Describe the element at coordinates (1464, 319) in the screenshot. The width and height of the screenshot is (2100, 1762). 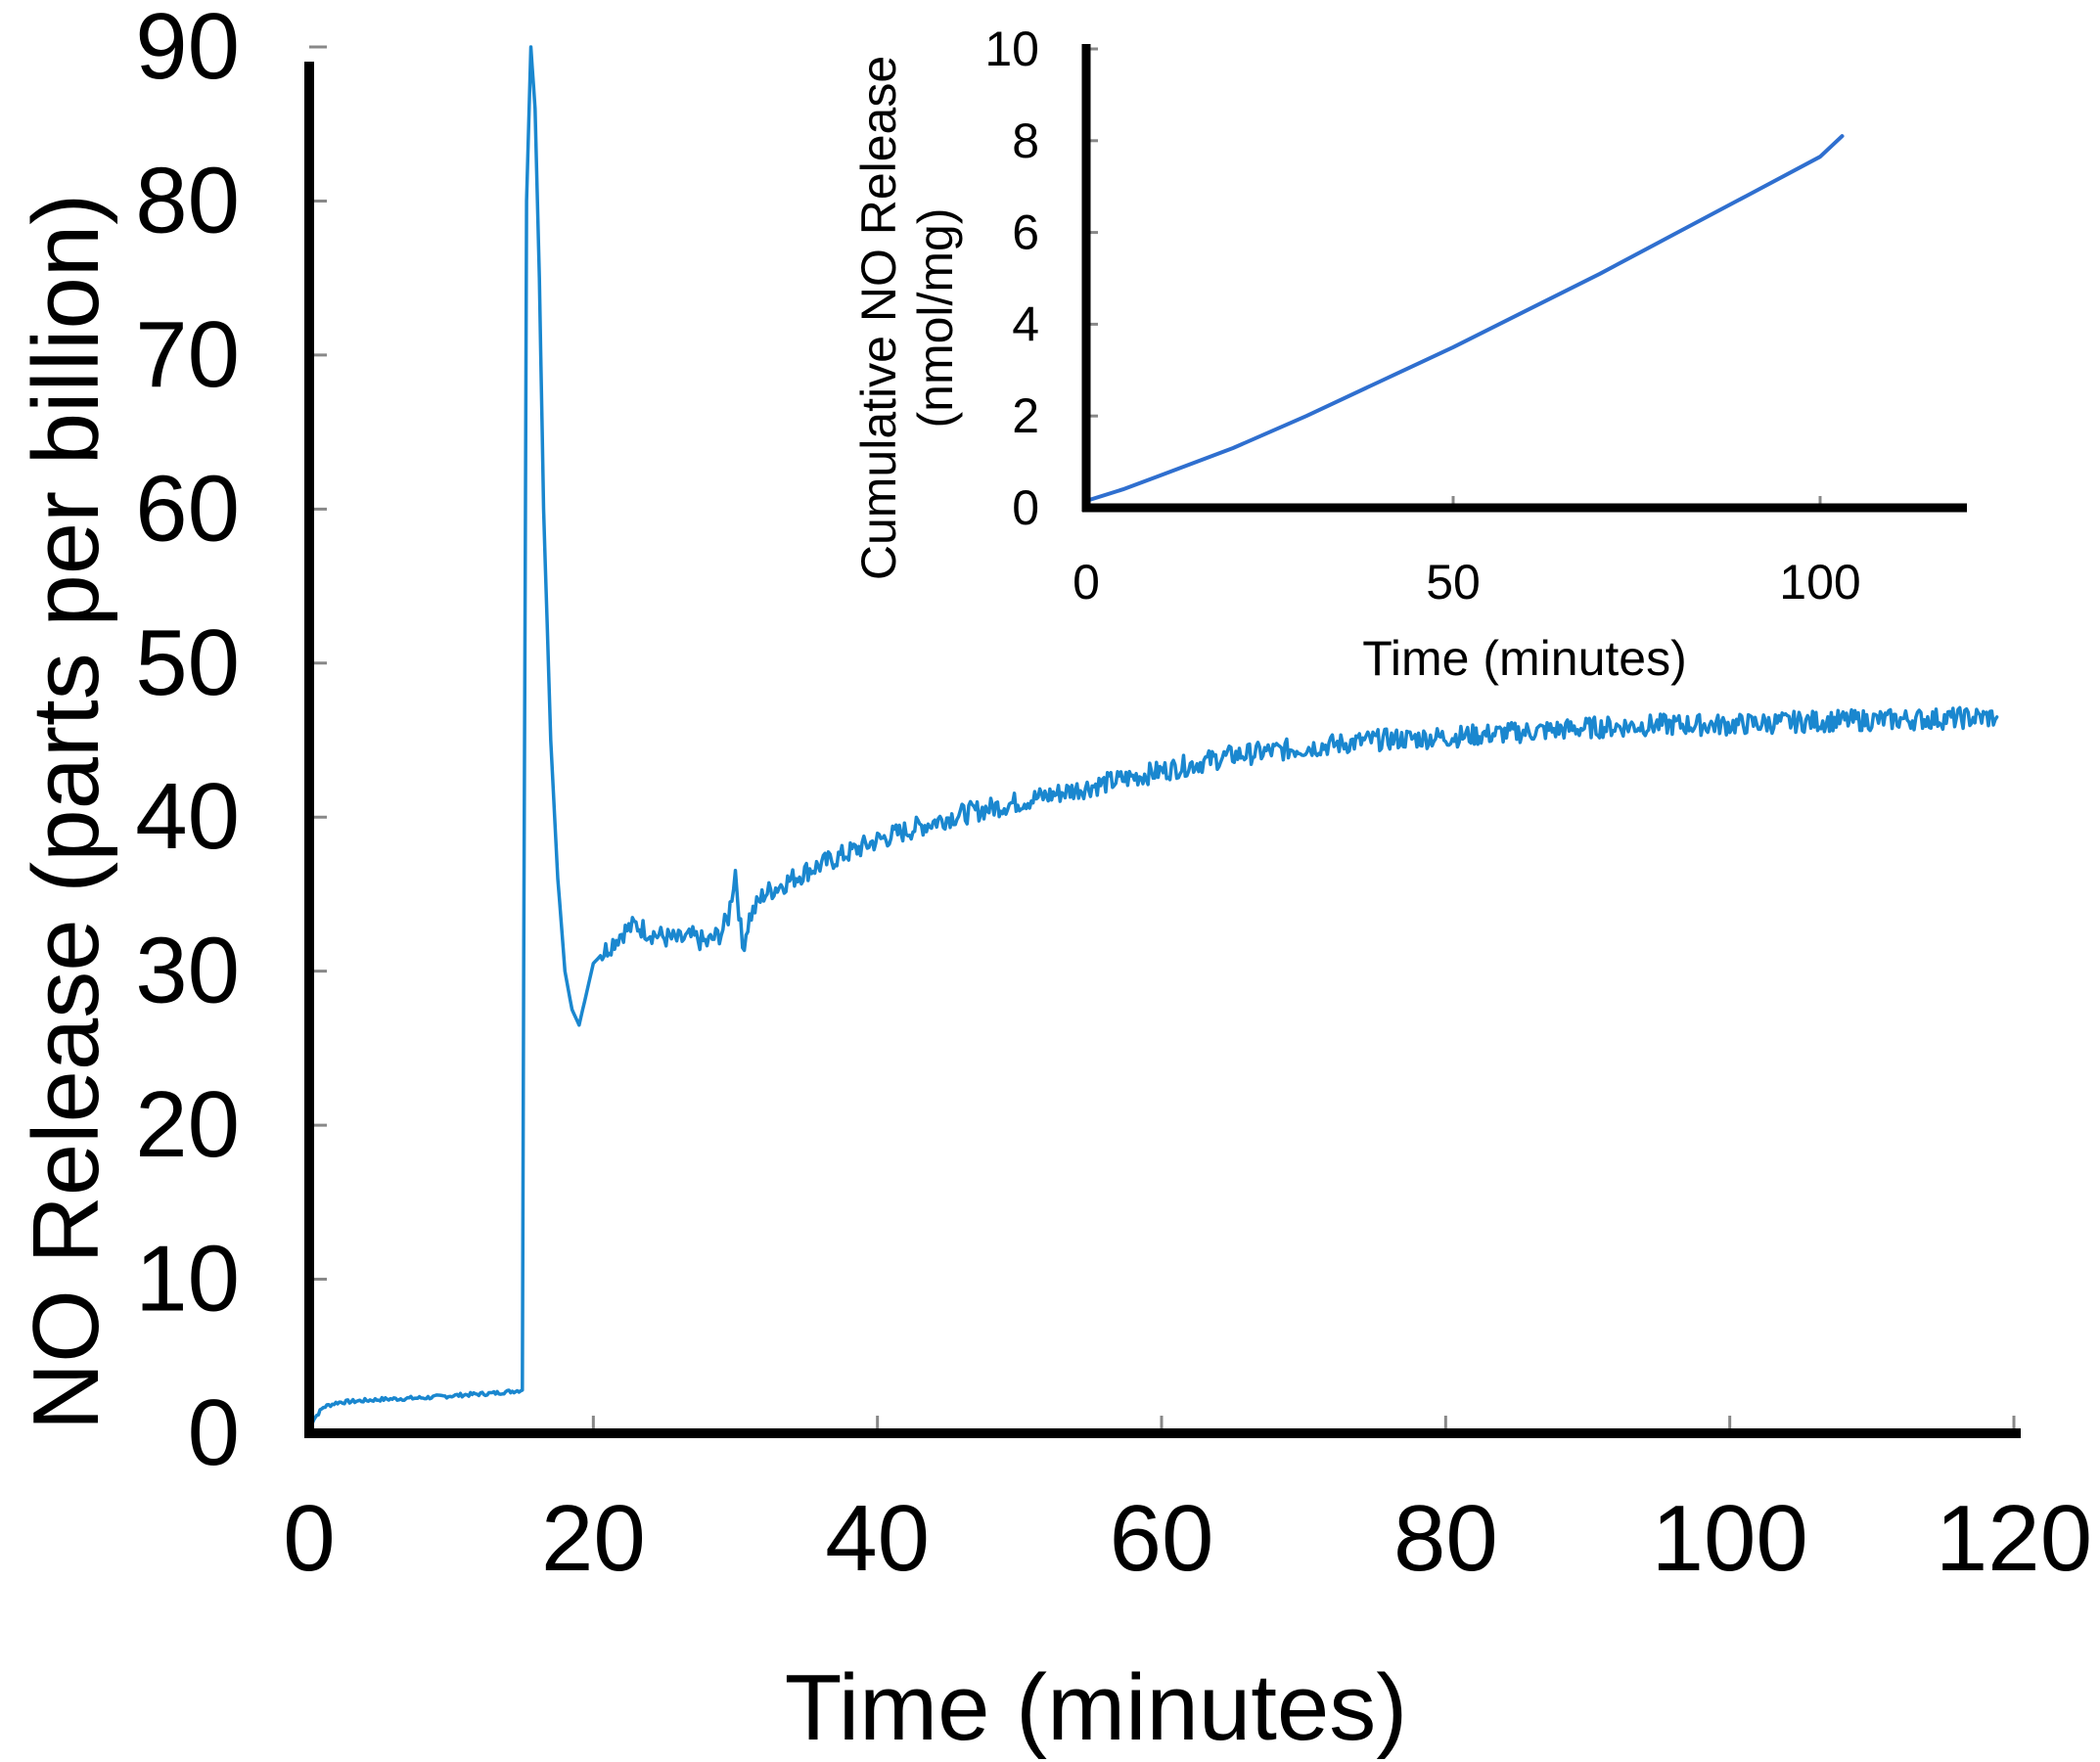
I see `inset-series-line` at that location.